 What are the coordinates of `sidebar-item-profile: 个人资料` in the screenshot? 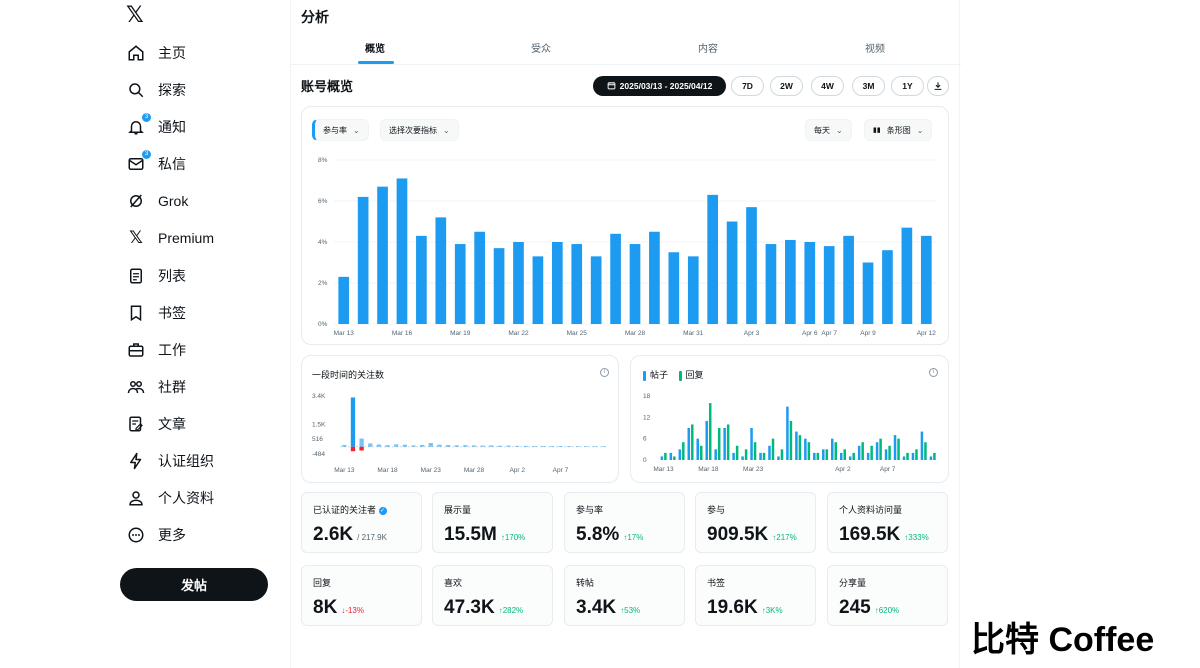 It's located at (170, 498).